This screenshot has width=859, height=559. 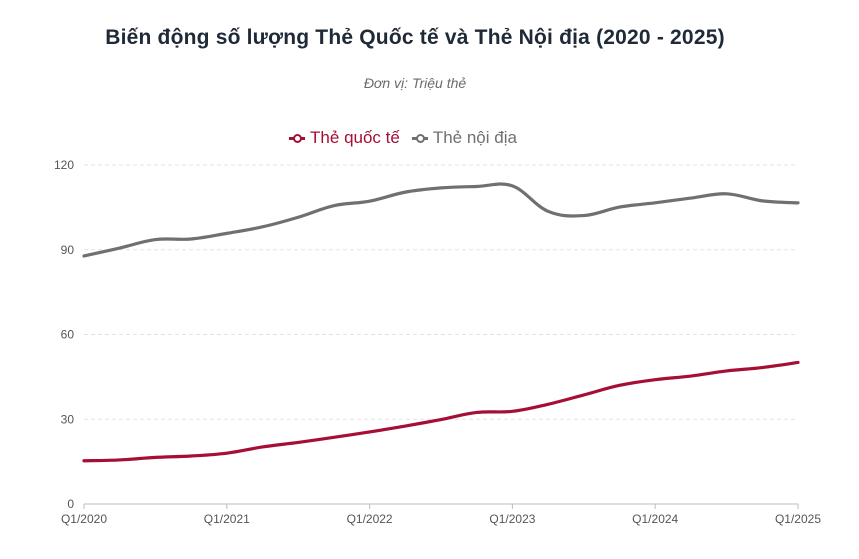 What do you see at coordinates (297, 138) in the screenshot?
I see `legend-swatch-international` at bounding box center [297, 138].